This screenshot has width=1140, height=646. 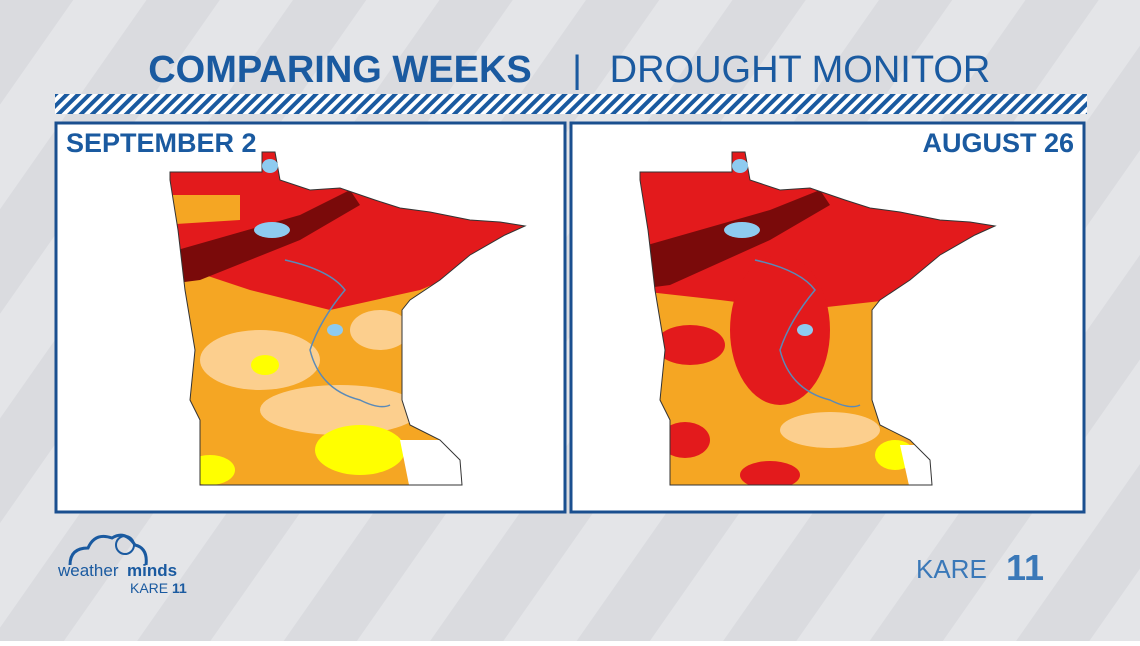 I want to click on title-light: DROUGHT MONITOR, so click(x=800, y=70).